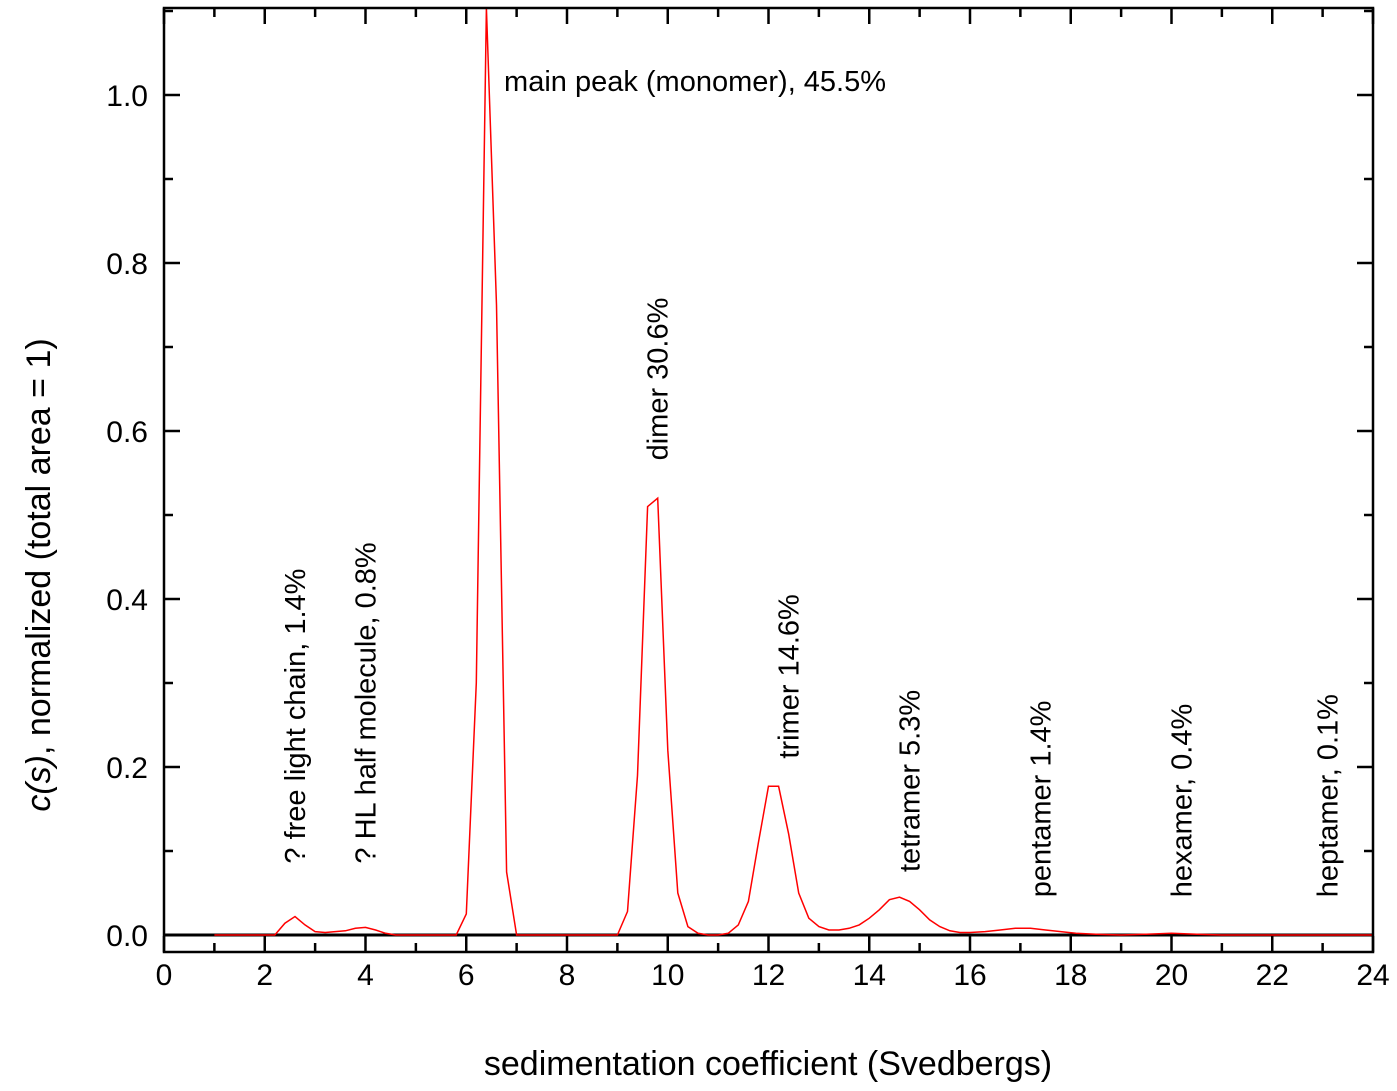 The width and height of the screenshot is (1397, 1091). What do you see at coordinates (39, 783) in the screenshot?
I see `y-axis-label-italic: c(s)` at bounding box center [39, 783].